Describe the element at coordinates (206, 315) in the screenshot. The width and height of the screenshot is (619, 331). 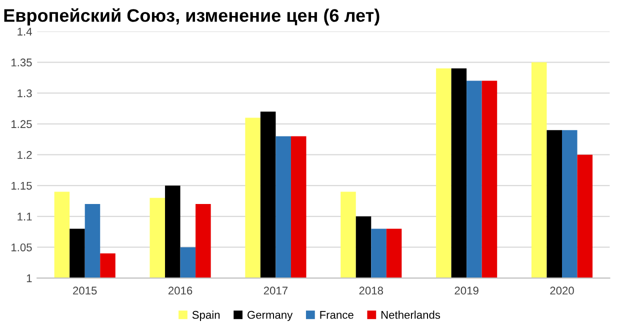
I see `legend-label: Spain` at that location.